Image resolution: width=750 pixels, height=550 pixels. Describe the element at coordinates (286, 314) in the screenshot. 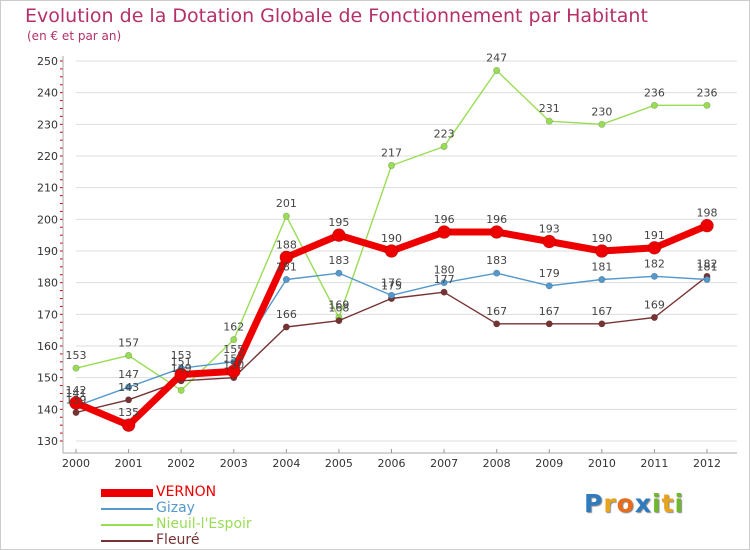

I see `data-label-fleur-: 166` at that location.